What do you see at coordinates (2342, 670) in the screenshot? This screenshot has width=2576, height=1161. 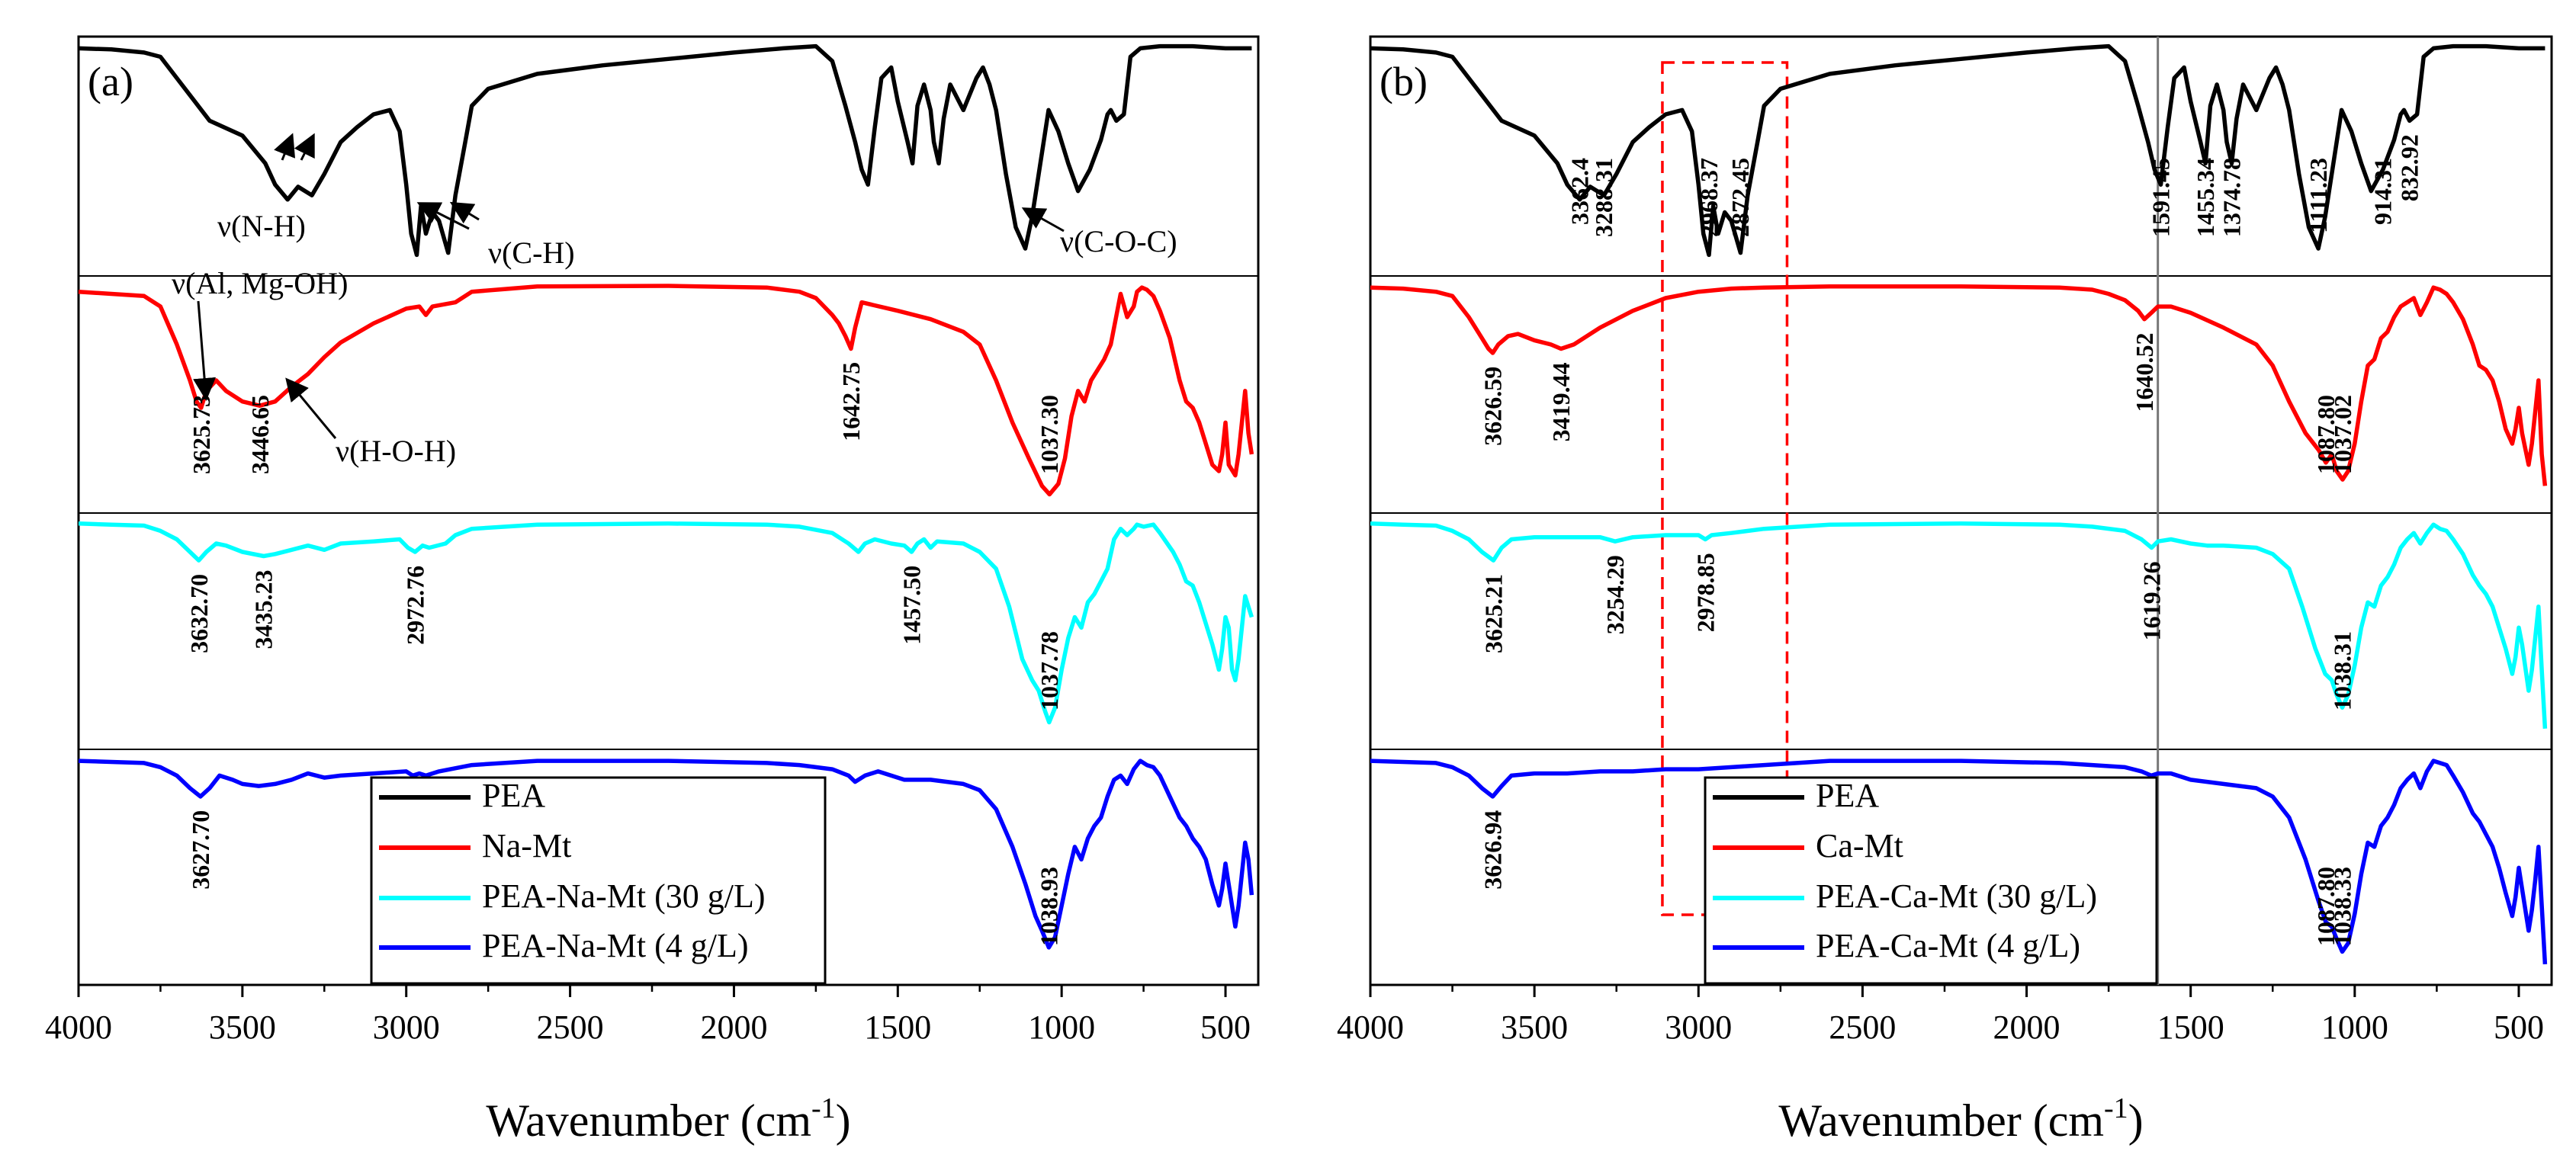 I see `peak-label: 1038.31` at bounding box center [2342, 670].